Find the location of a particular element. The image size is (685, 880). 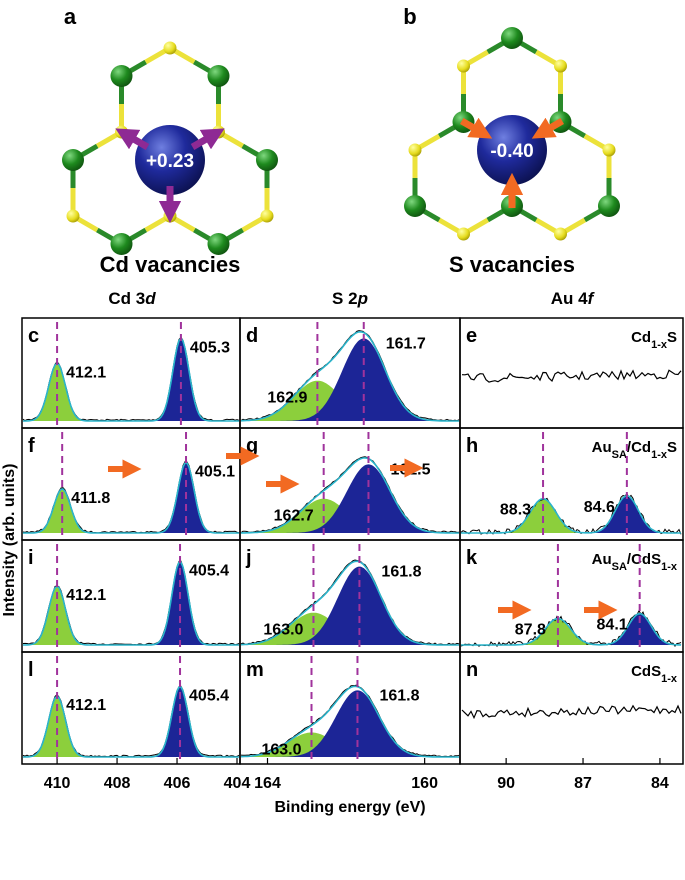

peak-label: 84.1 is located at coordinates (612, 625).